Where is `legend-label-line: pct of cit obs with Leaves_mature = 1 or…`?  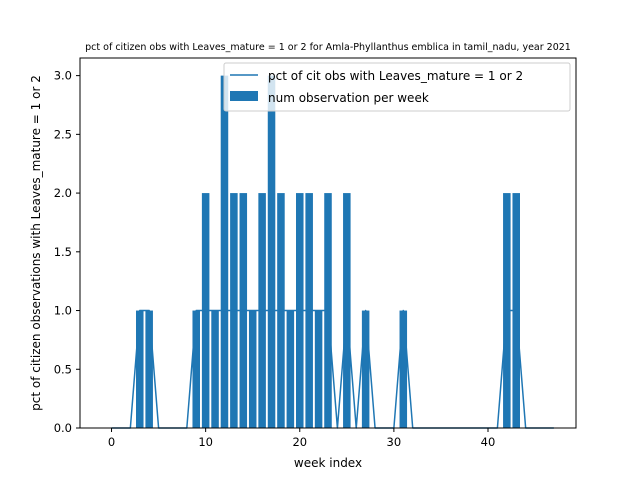
legend-label-line: pct of cit obs with Leaves_mature = 1 or… is located at coordinates (395, 76).